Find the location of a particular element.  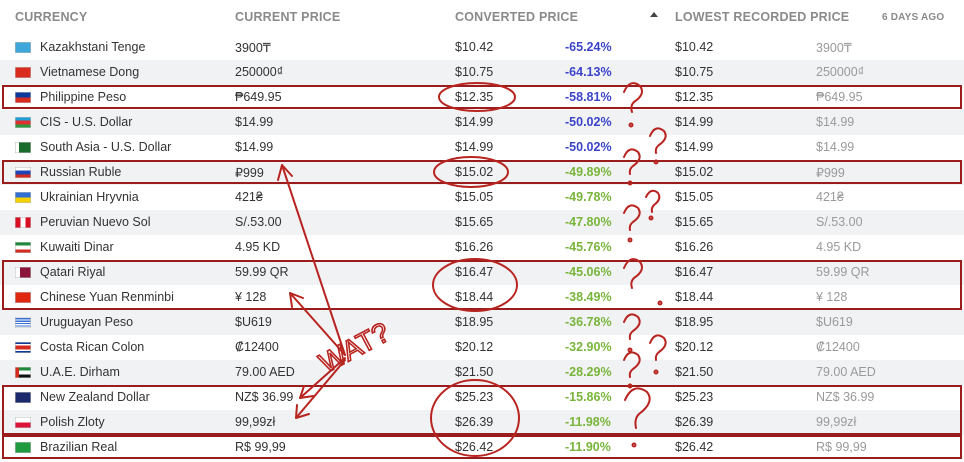

cell-currency: Kuwaiti Dinar is located at coordinates (77, 247).